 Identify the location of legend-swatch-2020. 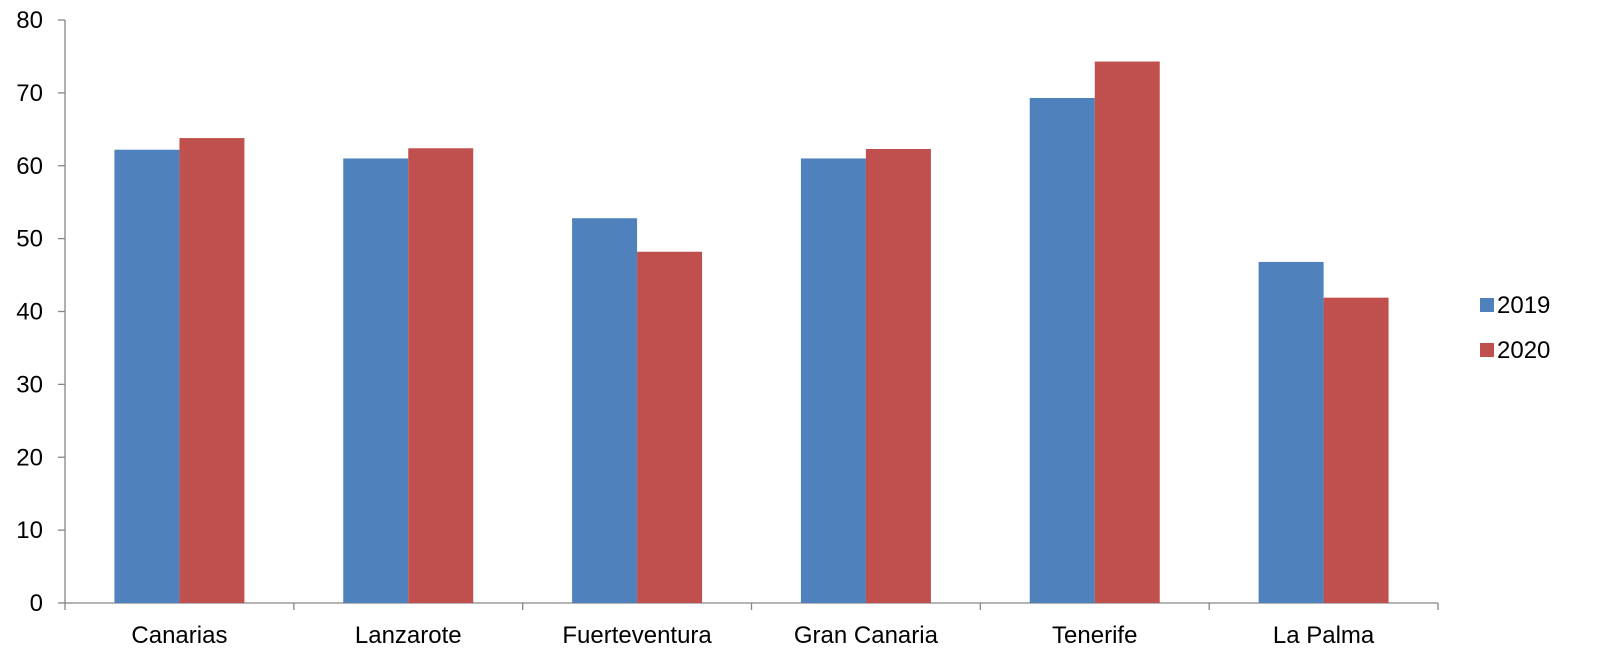
(1487, 350).